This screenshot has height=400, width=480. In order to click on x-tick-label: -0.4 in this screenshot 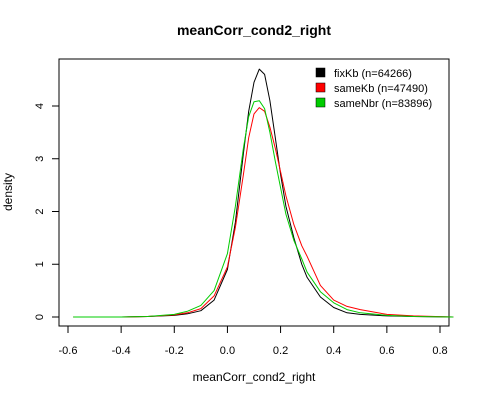, I will do `click(121, 351)`.